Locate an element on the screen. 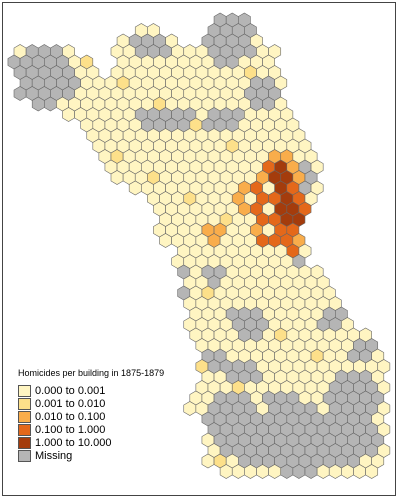 The image size is (400, 500). legend-item-class-2: 0.001 to 0.010 is located at coordinates (91, 403).